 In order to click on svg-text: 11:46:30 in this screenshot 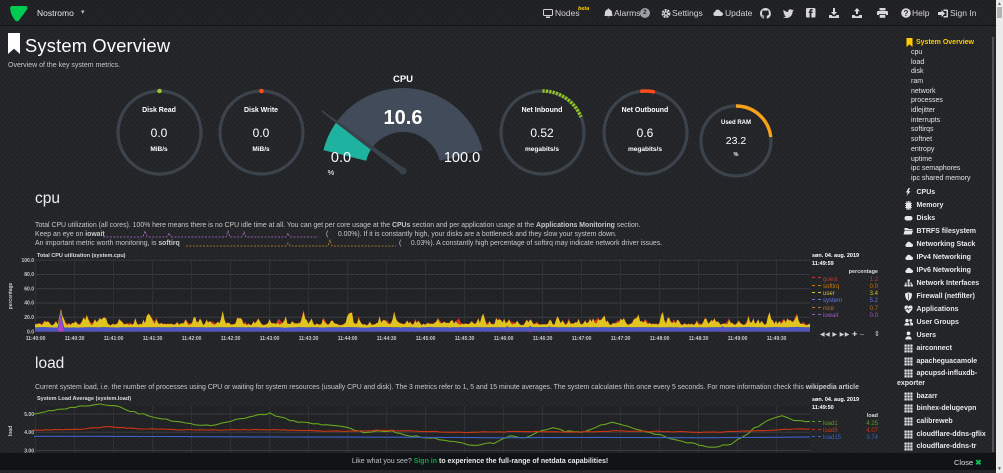, I will do `click(543, 339)`.